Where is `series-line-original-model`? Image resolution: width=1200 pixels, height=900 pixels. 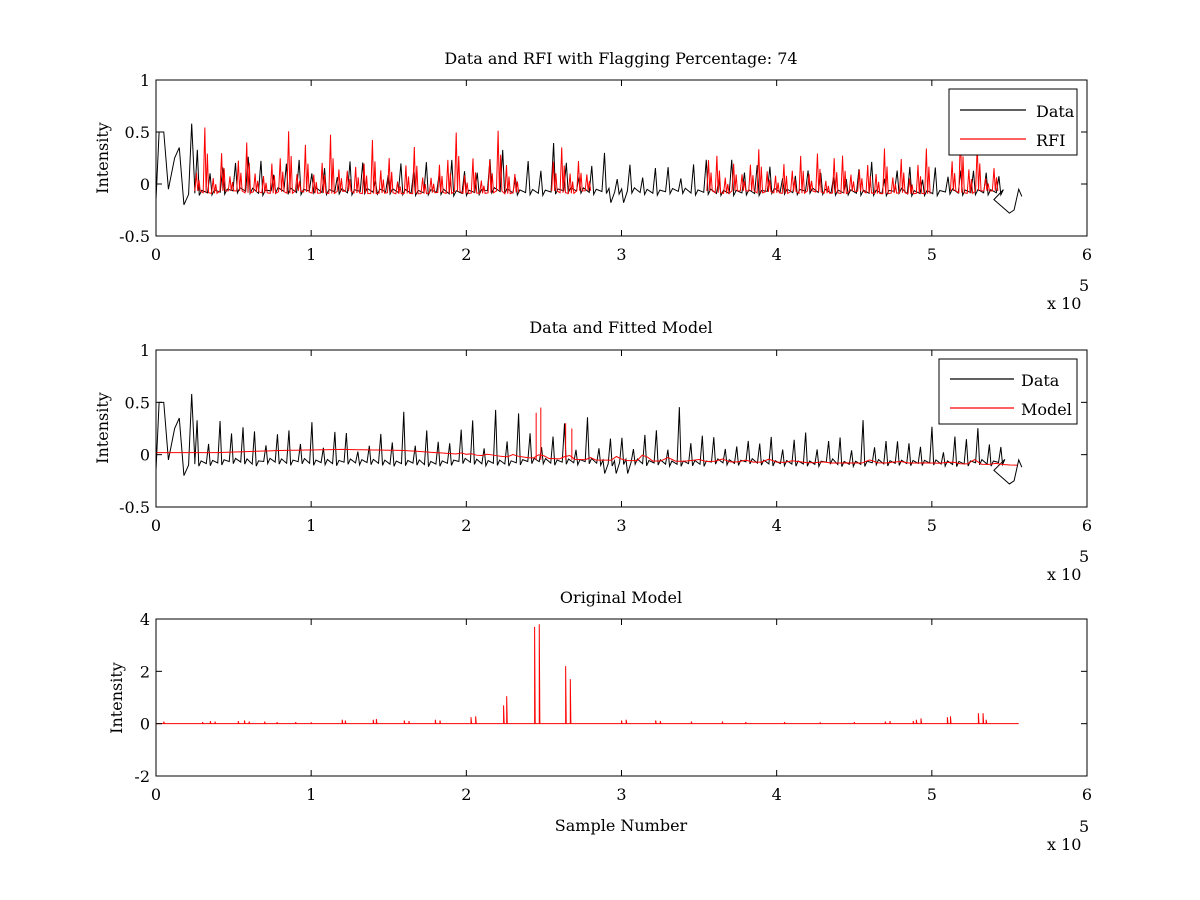 series-line-original-model is located at coordinates (587, 674).